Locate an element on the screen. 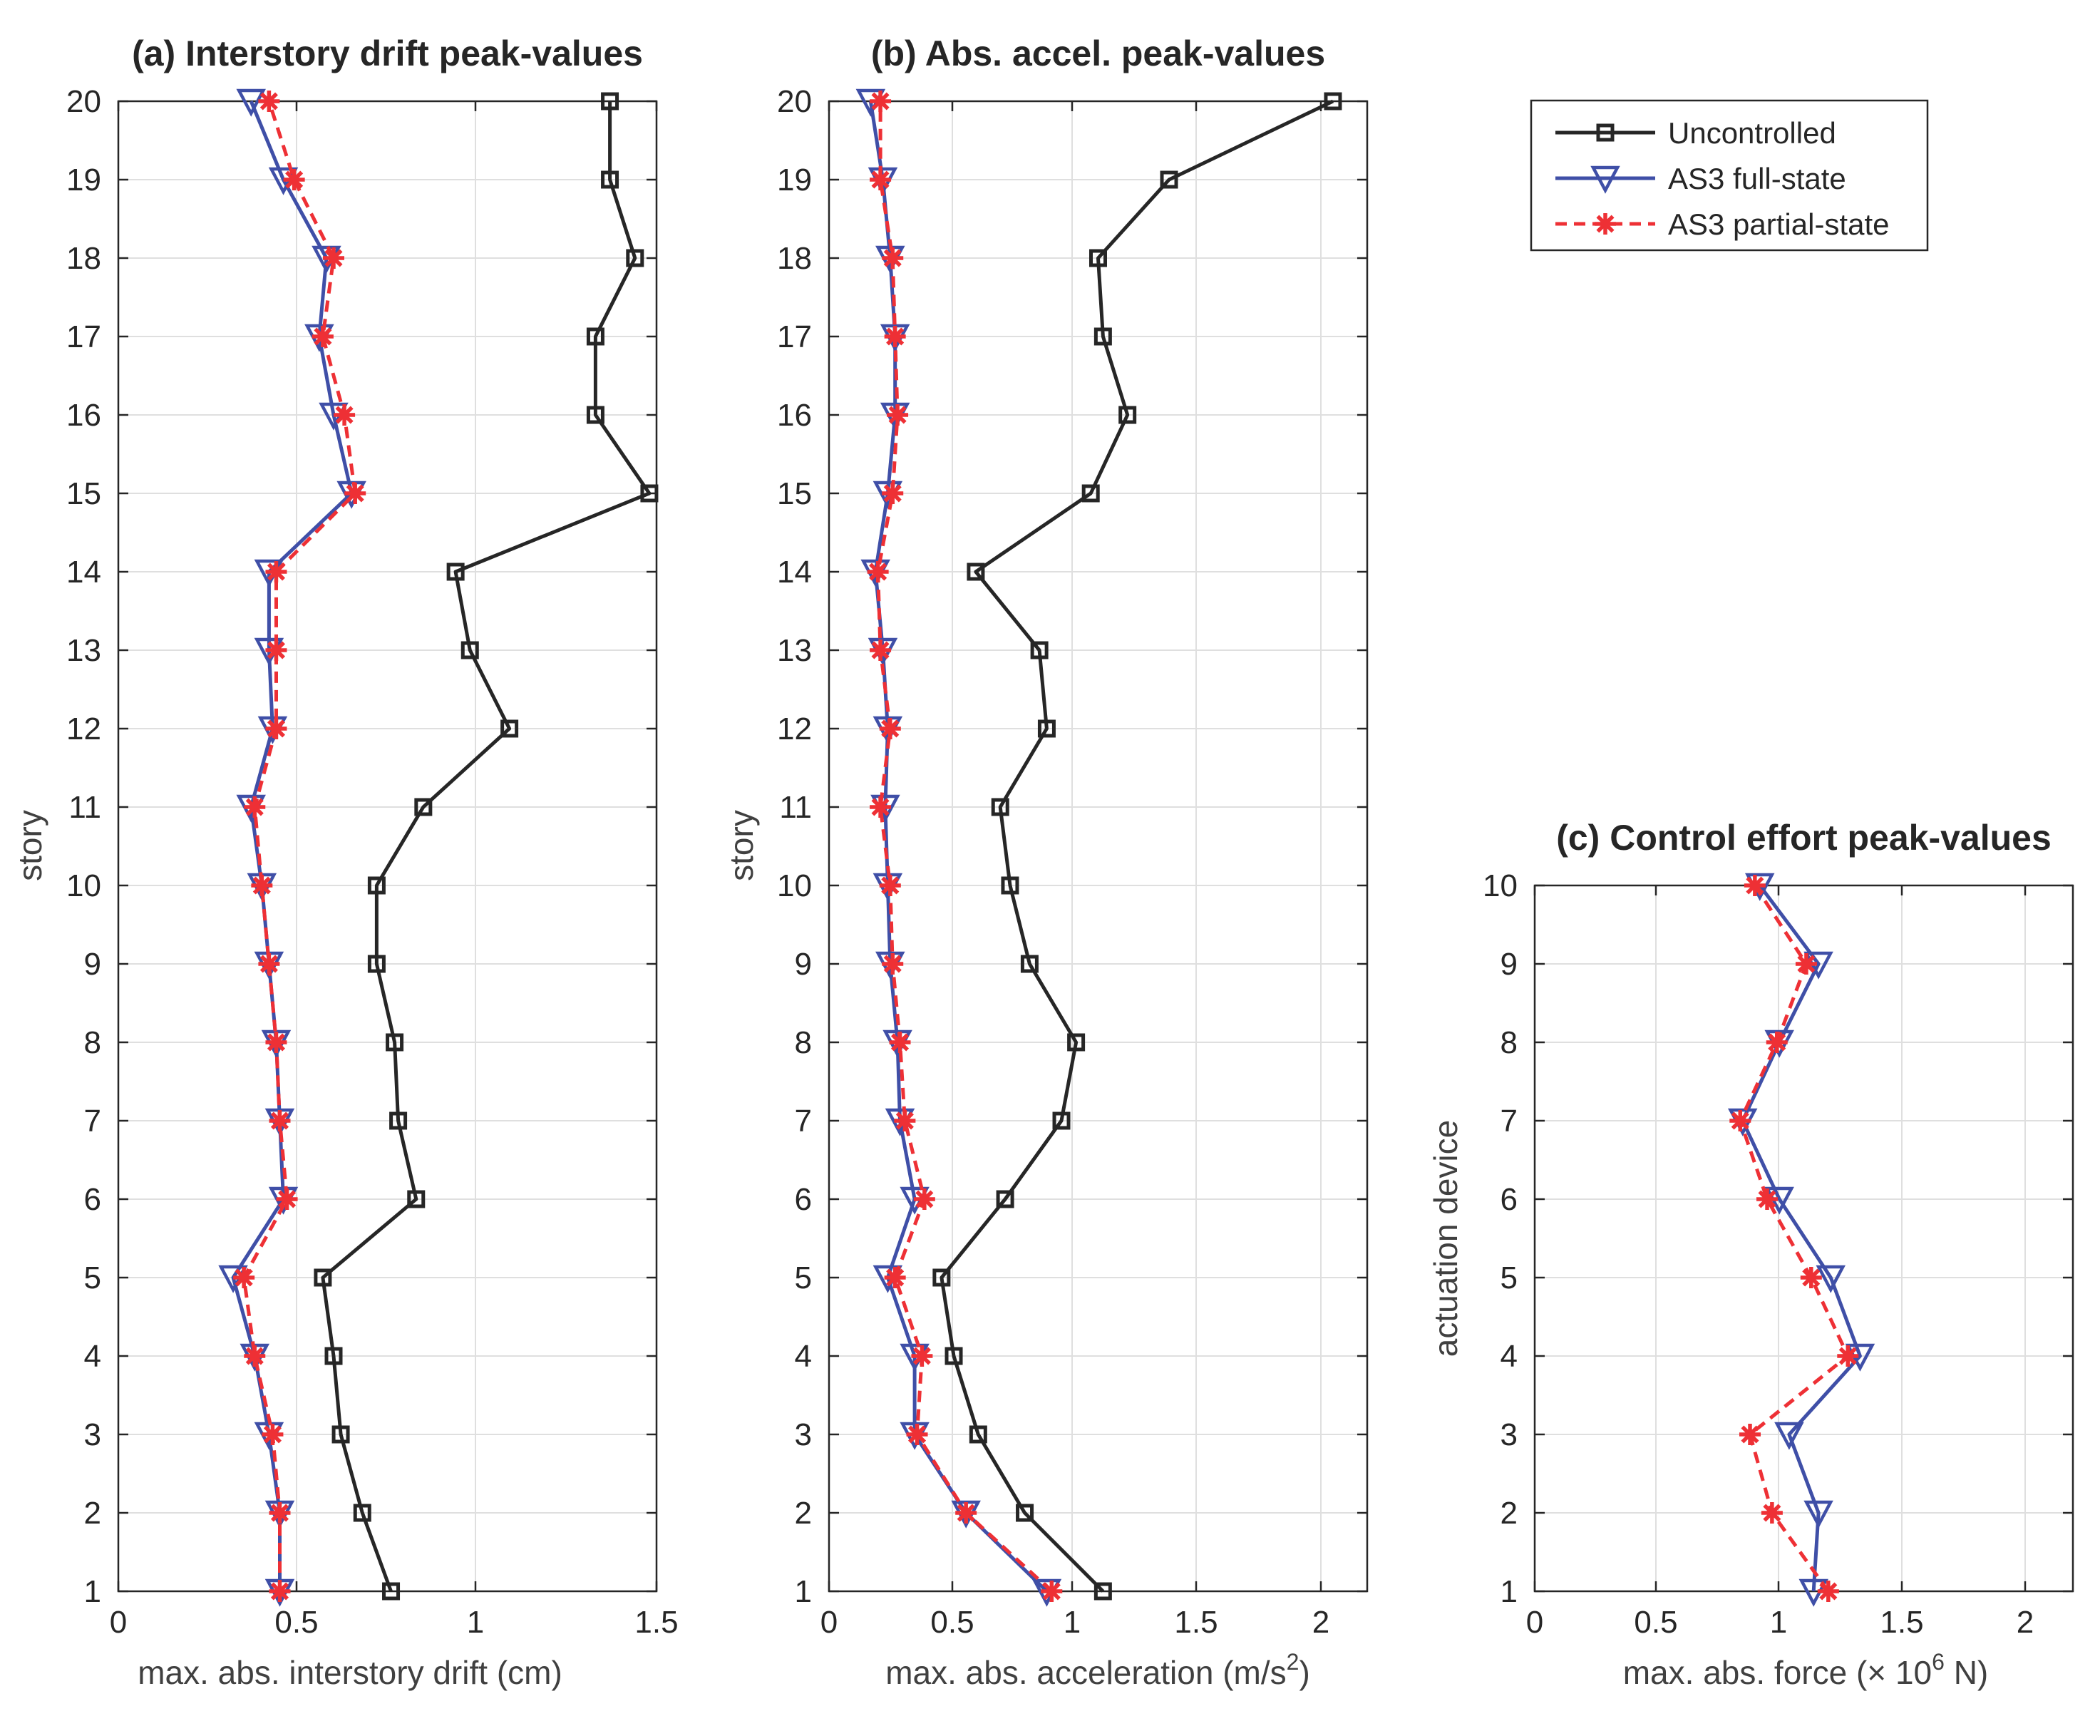  x-axis-label-part: 10 is located at coordinates (1909, 1673).